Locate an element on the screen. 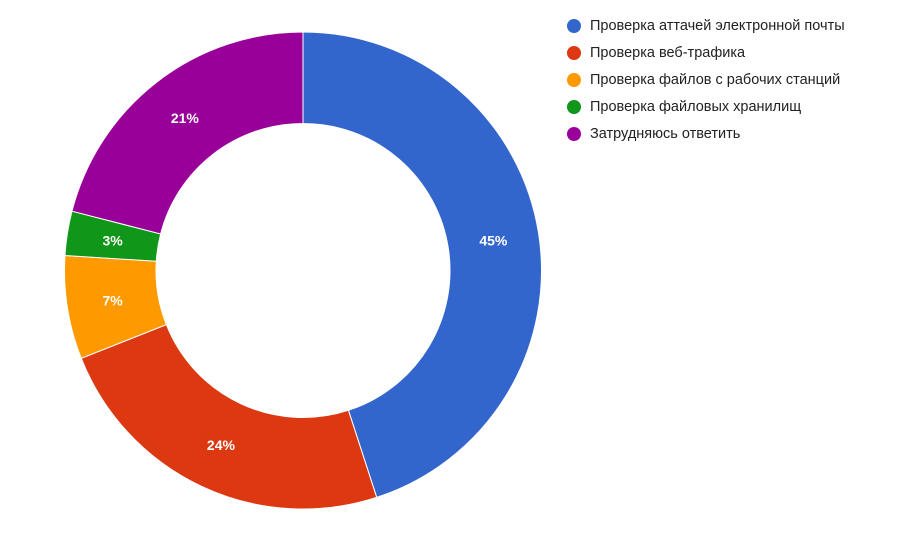 This screenshot has height=540, width=900. legend-label: Проверка аттачей электронной почты is located at coordinates (717, 26).